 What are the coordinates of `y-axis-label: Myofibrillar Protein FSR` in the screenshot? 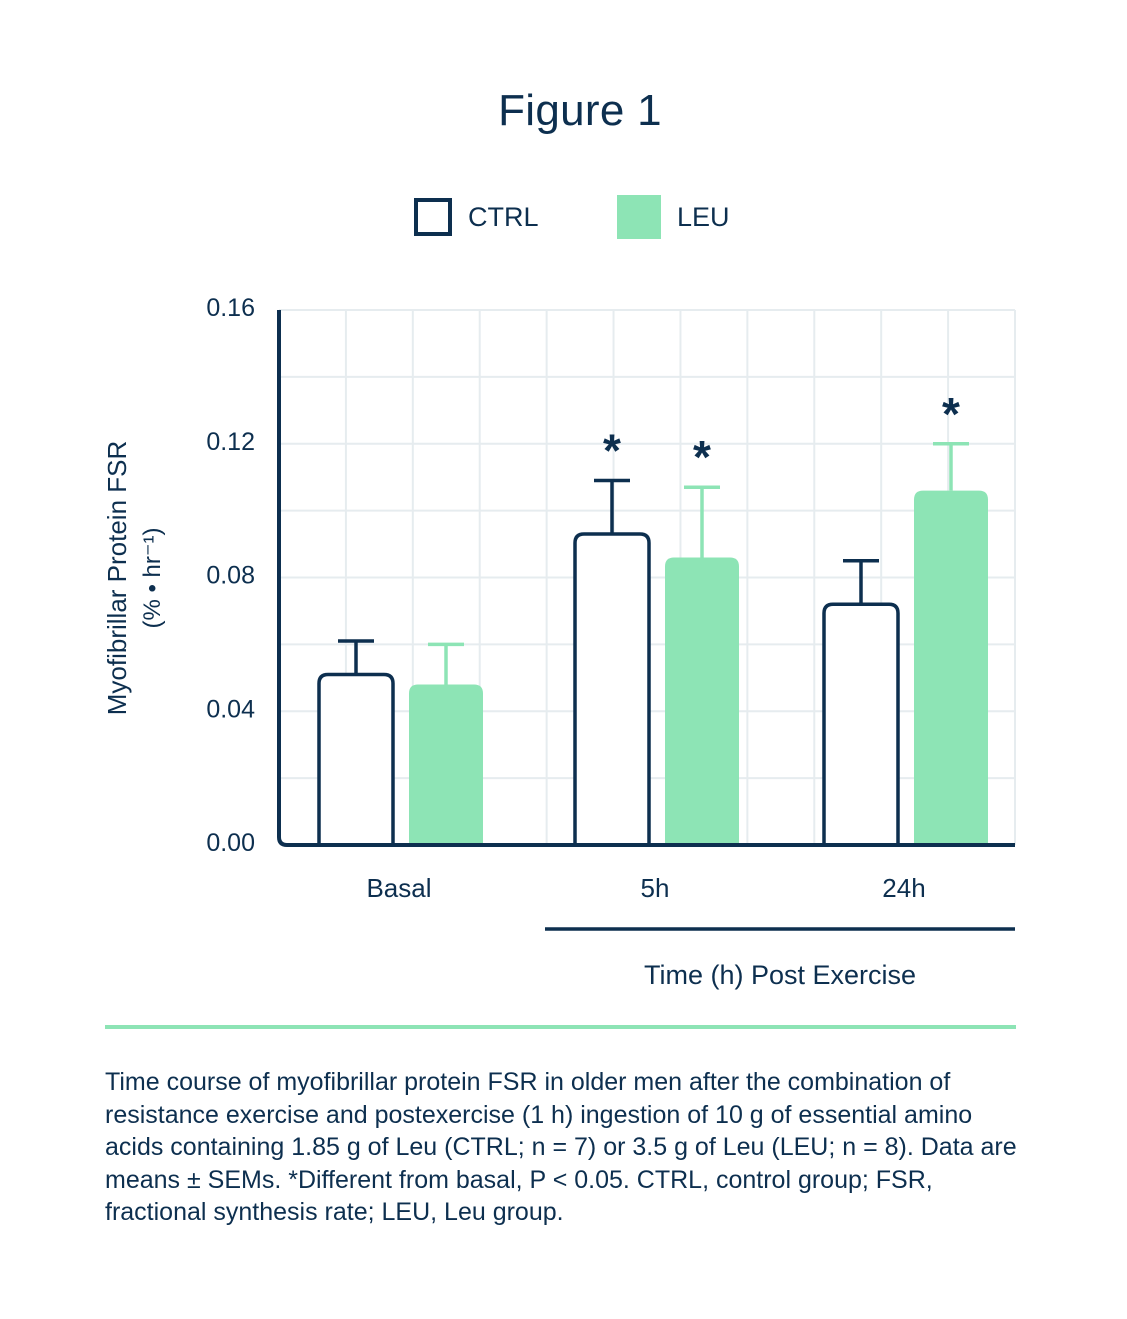 It's located at (117, 578).